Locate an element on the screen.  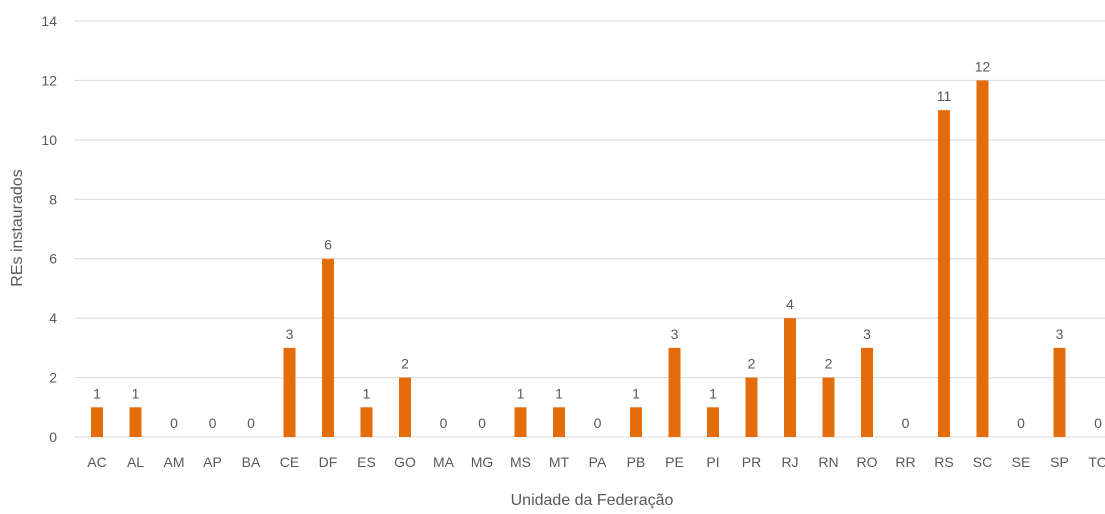
x-tick-label-df: DF is located at coordinates (328, 462).